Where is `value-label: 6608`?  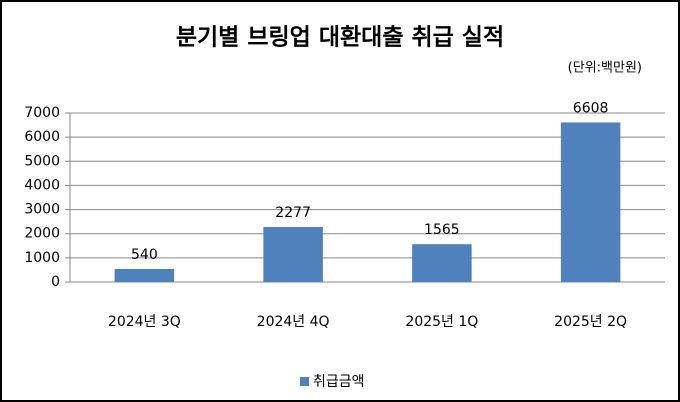 value-label: 6608 is located at coordinates (591, 108).